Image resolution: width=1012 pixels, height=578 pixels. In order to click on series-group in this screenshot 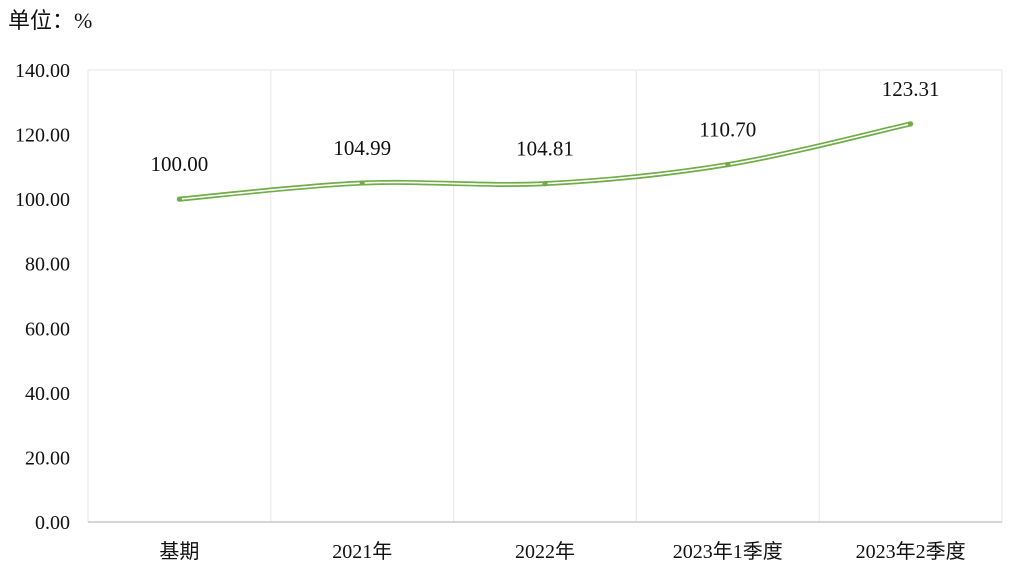, I will do `click(545, 161)`.